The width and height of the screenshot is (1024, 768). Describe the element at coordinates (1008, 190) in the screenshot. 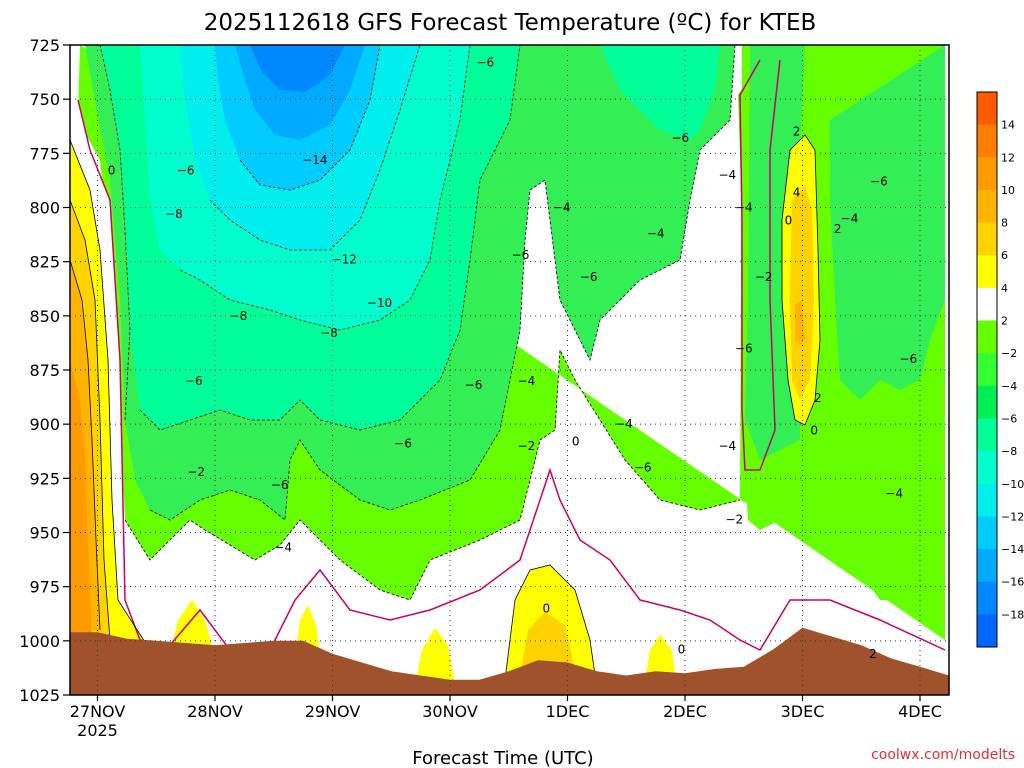

I see `colorbar-tick-label: 10` at that location.